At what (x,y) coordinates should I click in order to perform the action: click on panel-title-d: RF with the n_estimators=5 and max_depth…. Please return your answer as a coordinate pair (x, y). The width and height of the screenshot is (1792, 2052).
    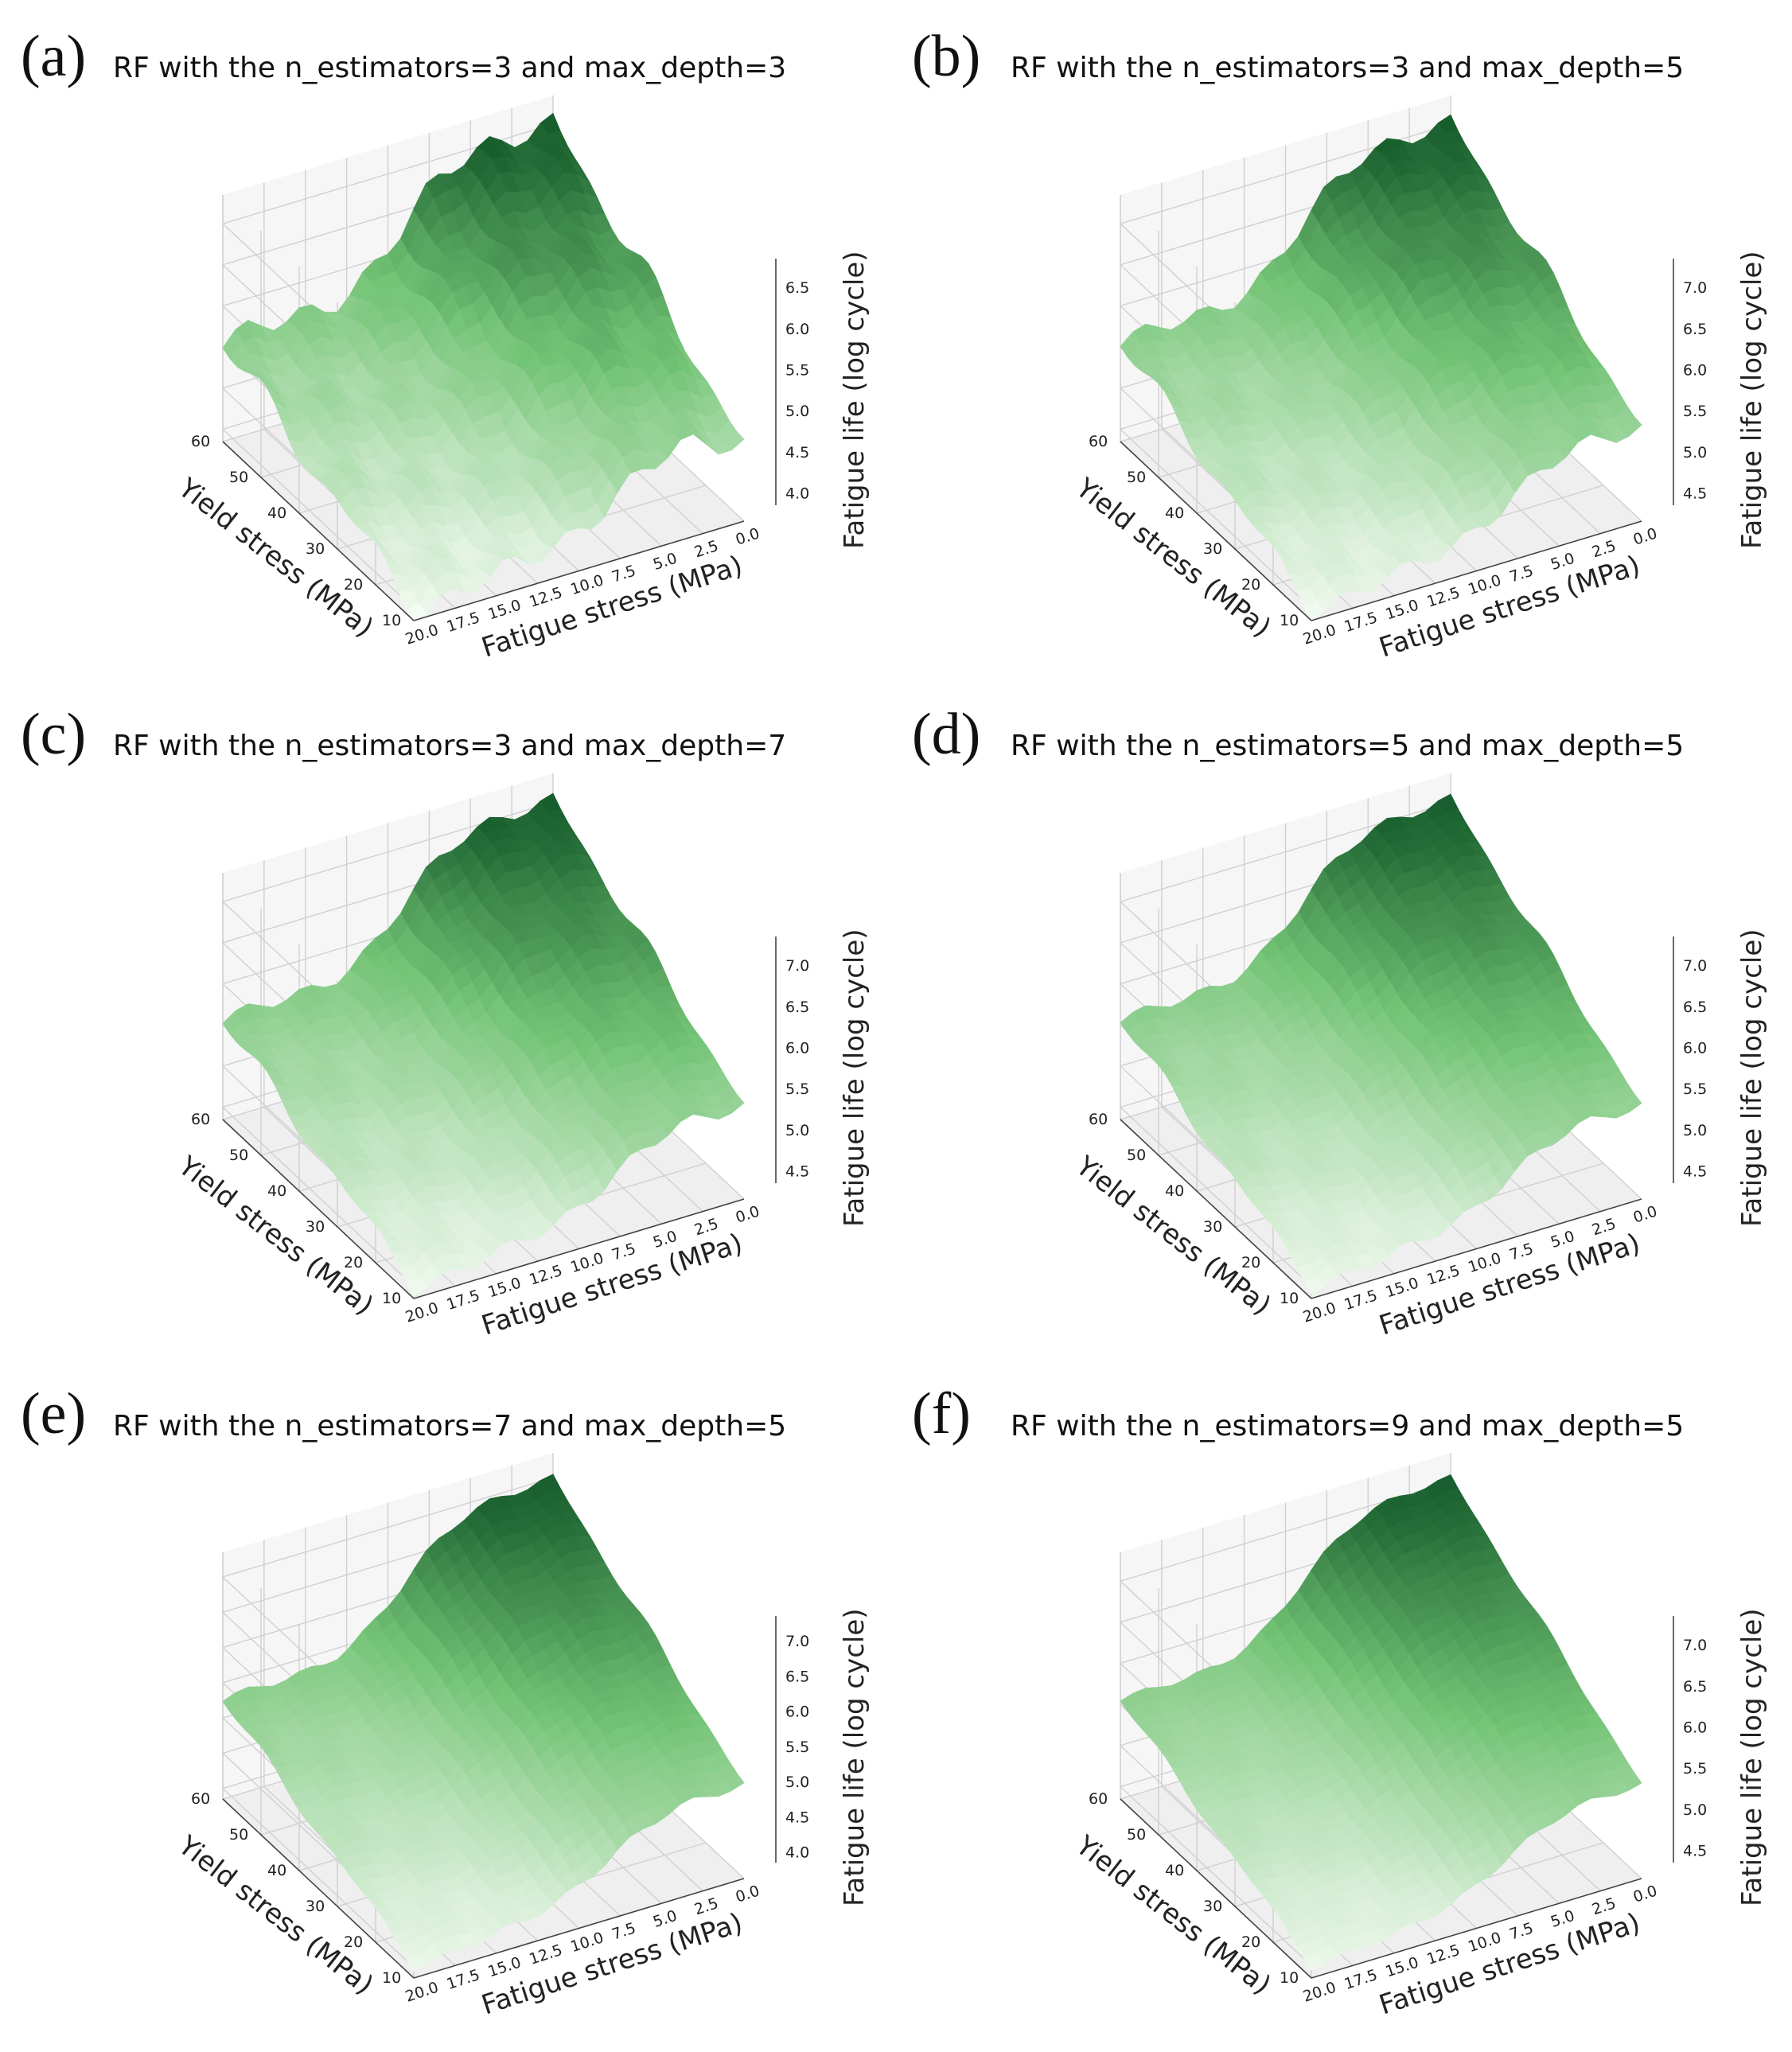
    Looking at the image, I should click on (1348, 746).